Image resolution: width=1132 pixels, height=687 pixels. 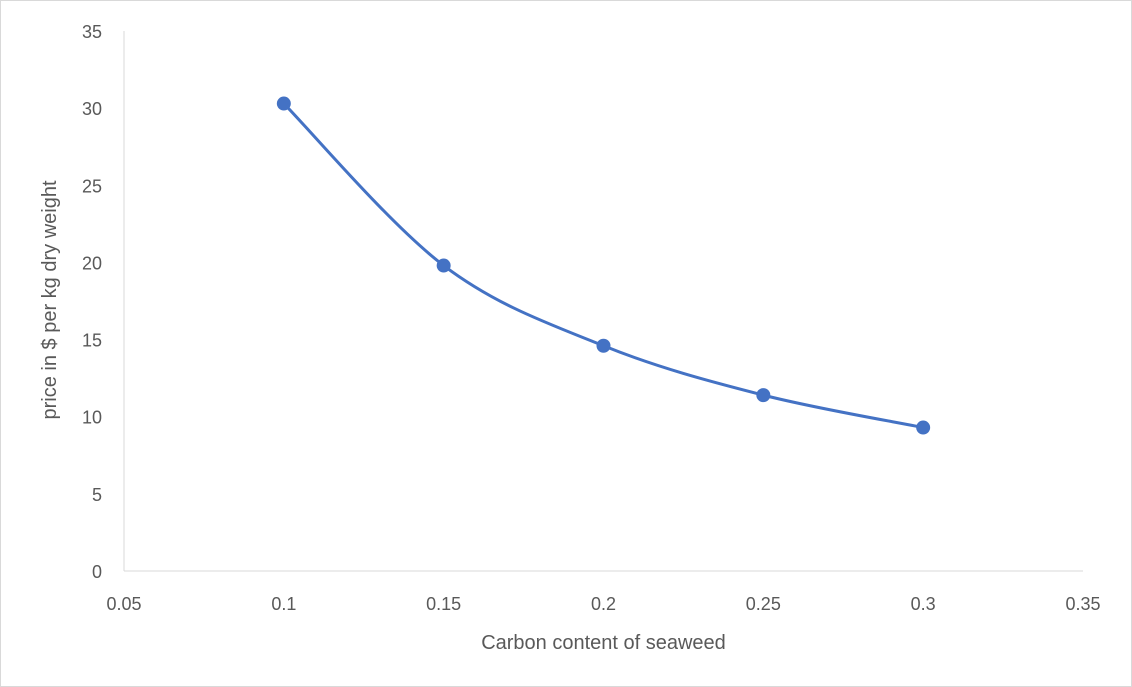 What do you see at coordinates (97, 572) in the screenshot?
I see `y-tick-label: 0` at bounding box center [97, 572].